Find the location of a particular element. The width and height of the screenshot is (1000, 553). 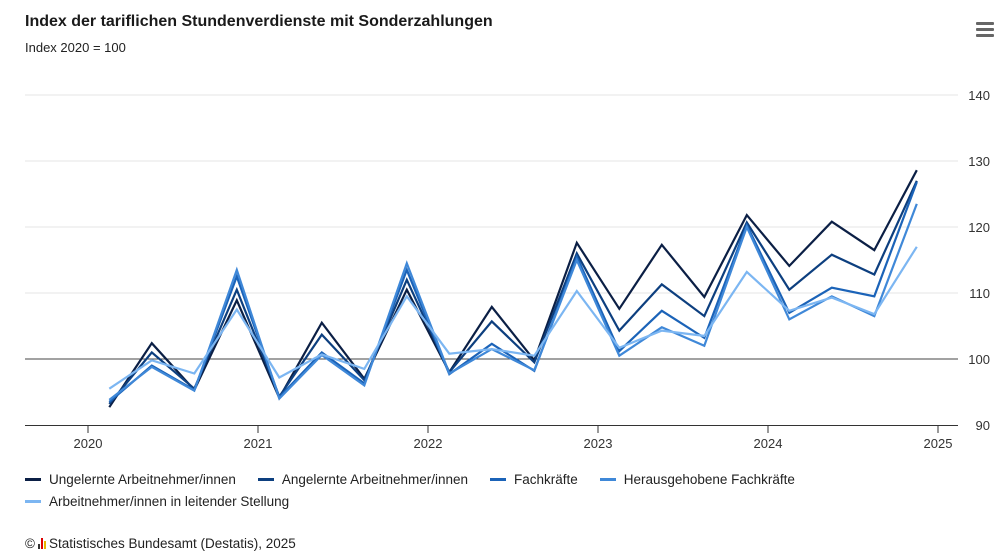

legend-item: Angelernte Arbeitnehmer/innen is located at coordinates (363, 479).